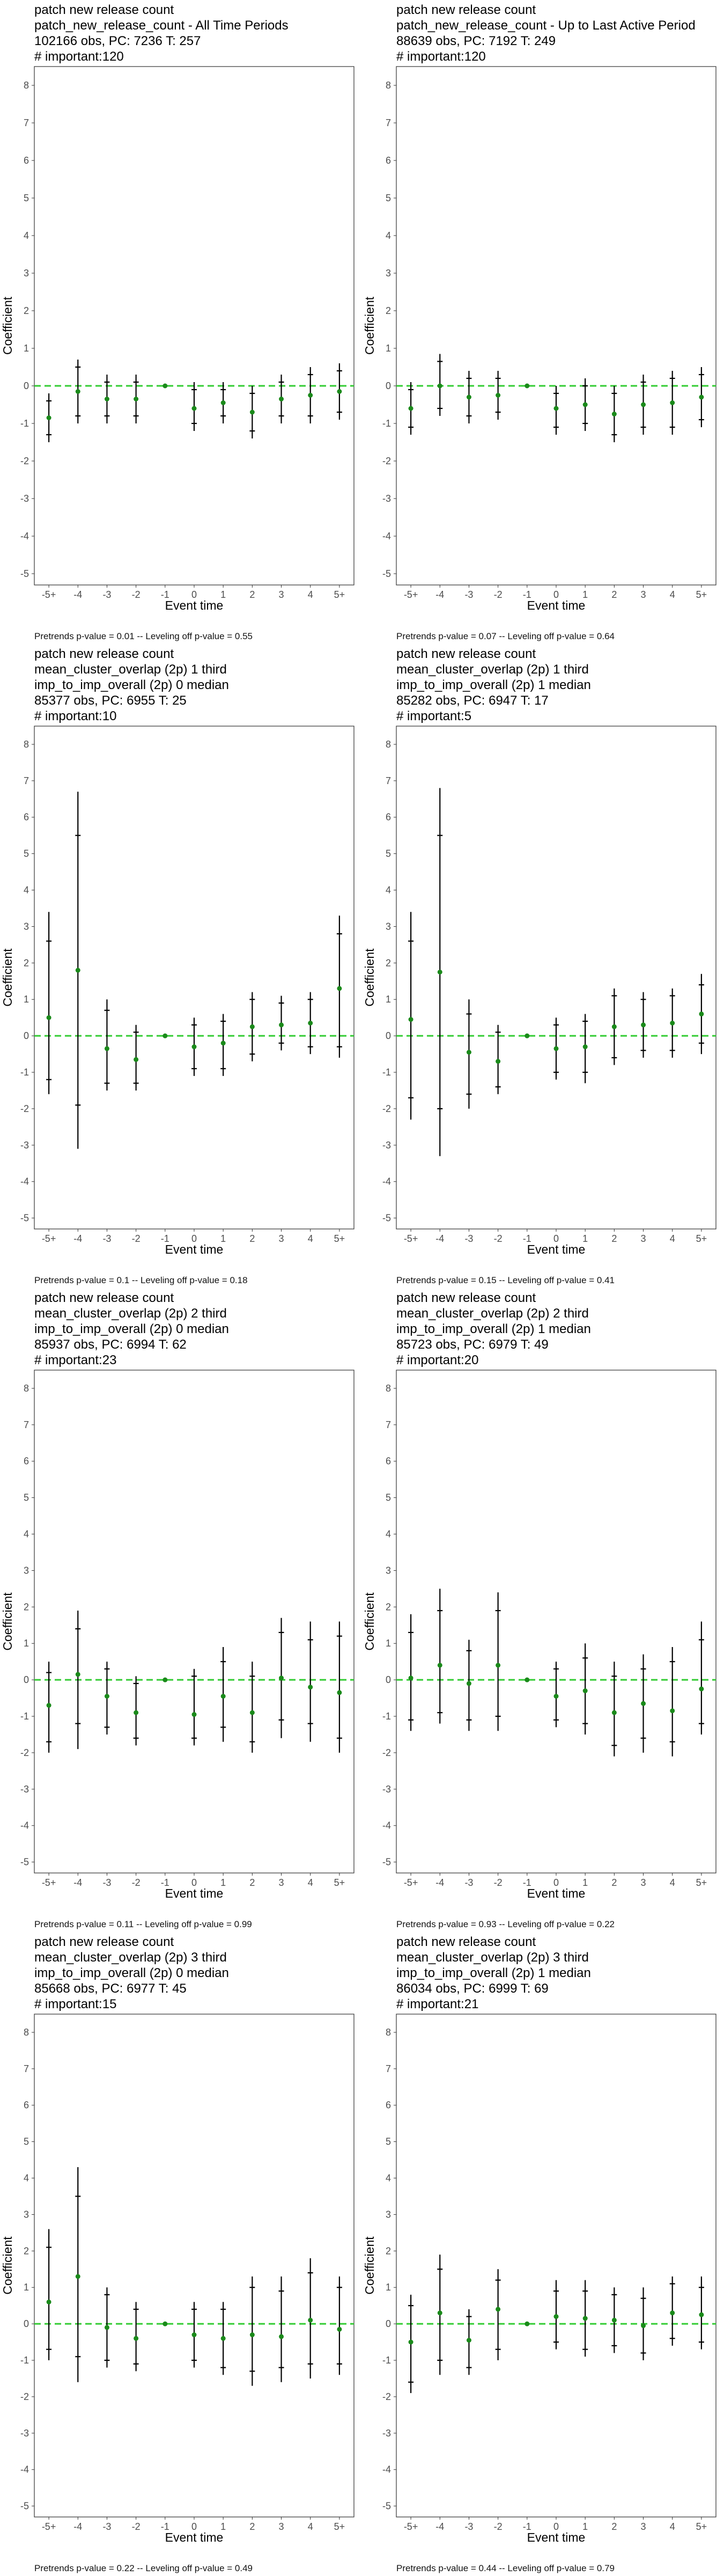 The width and height of the screenshot is (724, 2576). I want to click on y-tick-label: -2, so click(386, 2396).